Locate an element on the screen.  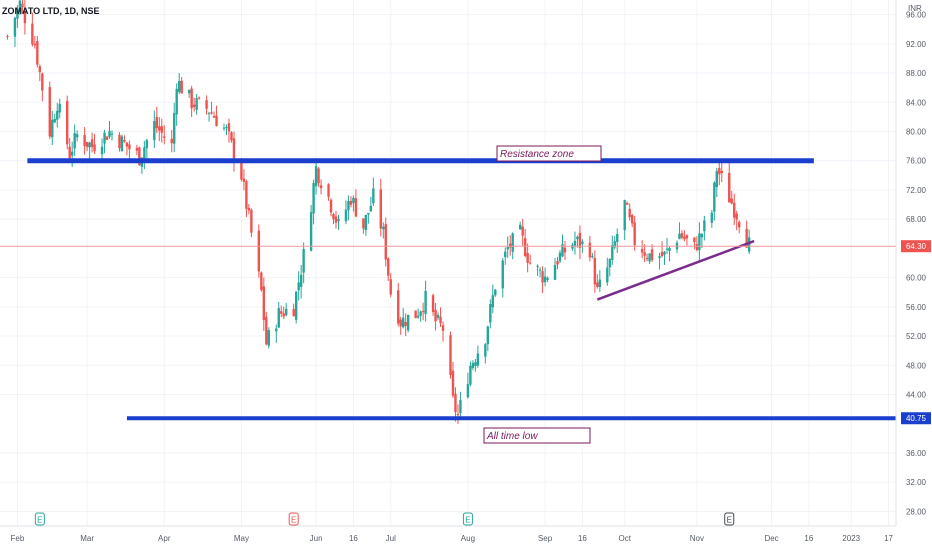
rising-trend-line is located at coordinates (675, 270).